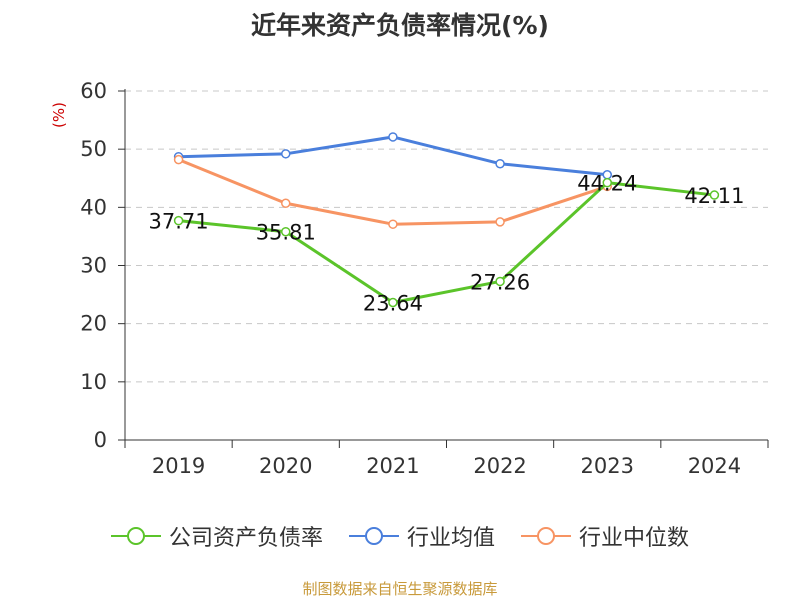 This screenshot has height=600, width=800. Describe the element at coordinates (634, 538) in the screenshot. I see `legend-label-industry-median: 行业中位数` at that location.